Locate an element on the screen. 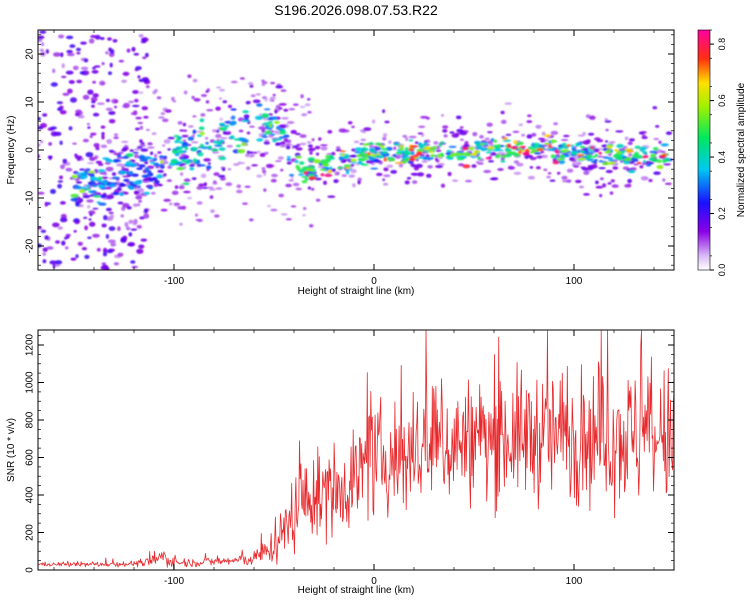  colorbar is located at coordinates (704, 150).